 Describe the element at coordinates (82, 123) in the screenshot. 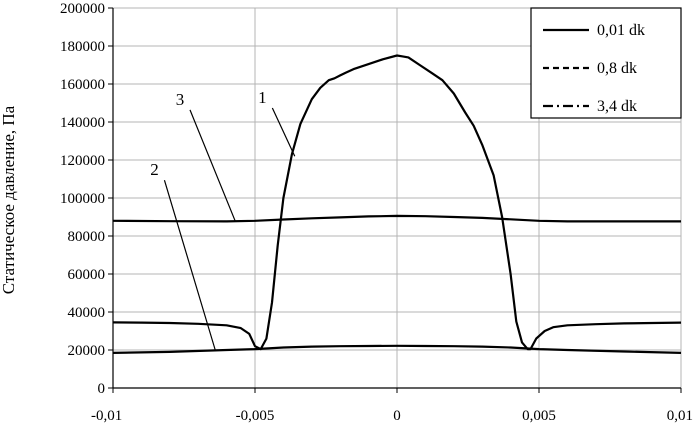

I see `y-tick-label: 140000` at that location.